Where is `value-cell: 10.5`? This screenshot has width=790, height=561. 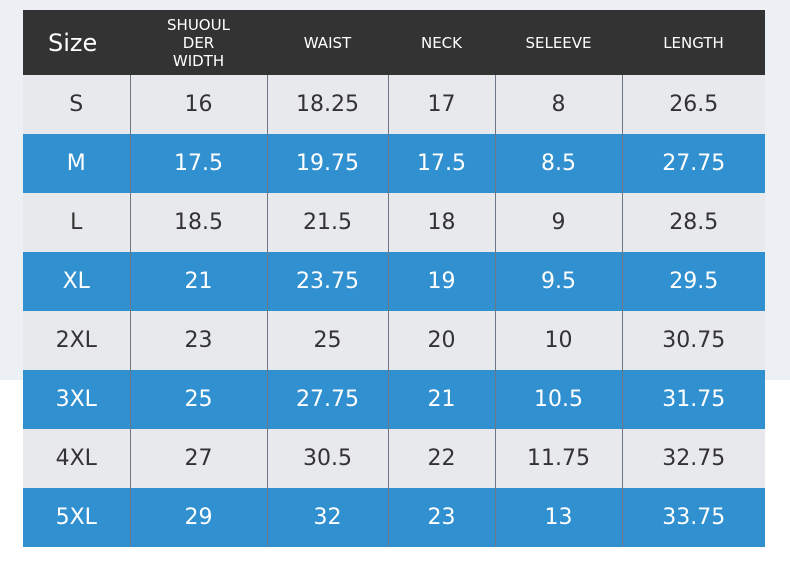
value-cell: 10.5 is located at coordinates (558, 399).